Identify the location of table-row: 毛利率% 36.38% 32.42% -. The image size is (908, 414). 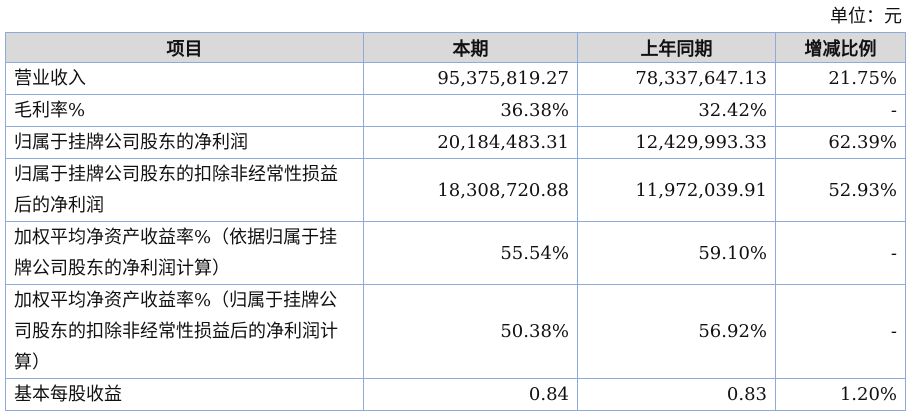
(455, 110).